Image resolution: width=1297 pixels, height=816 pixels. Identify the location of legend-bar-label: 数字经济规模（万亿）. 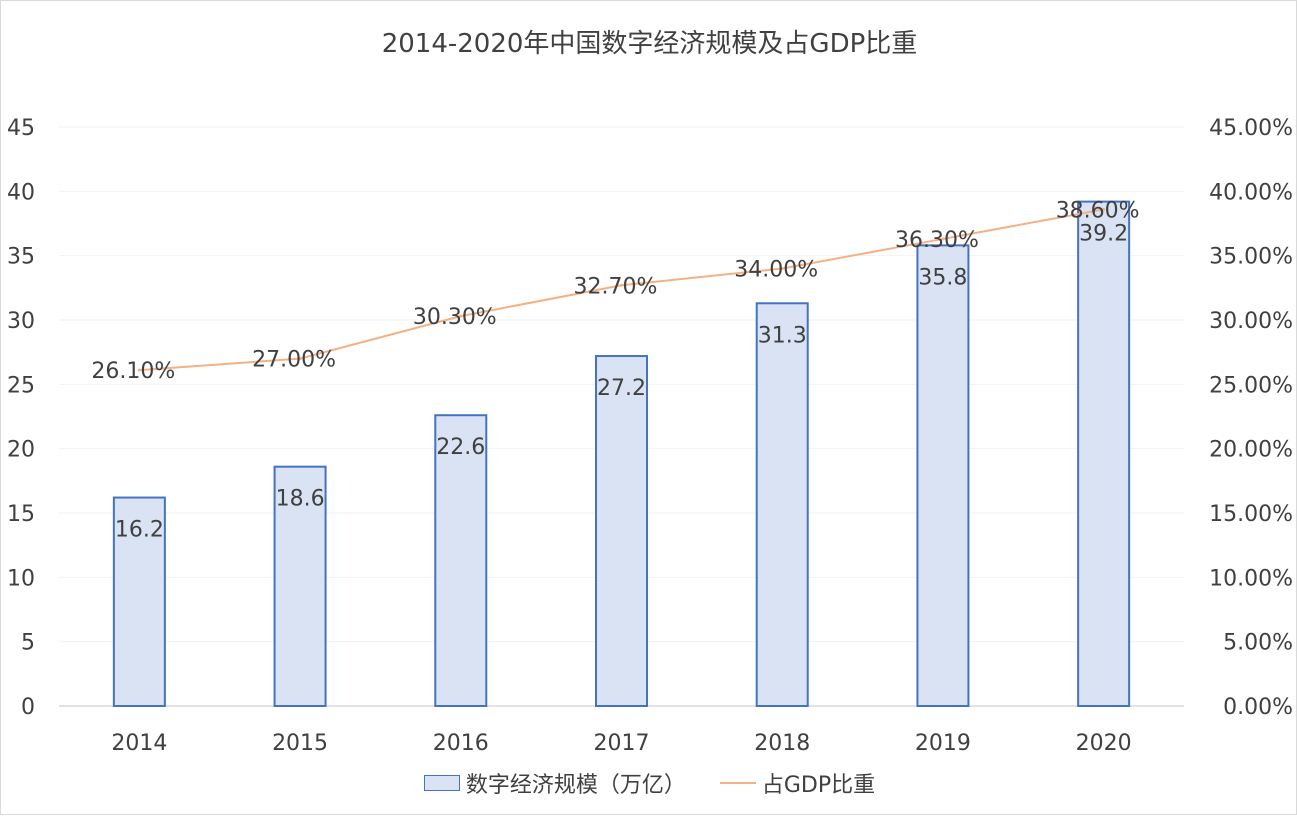
(575, 785).